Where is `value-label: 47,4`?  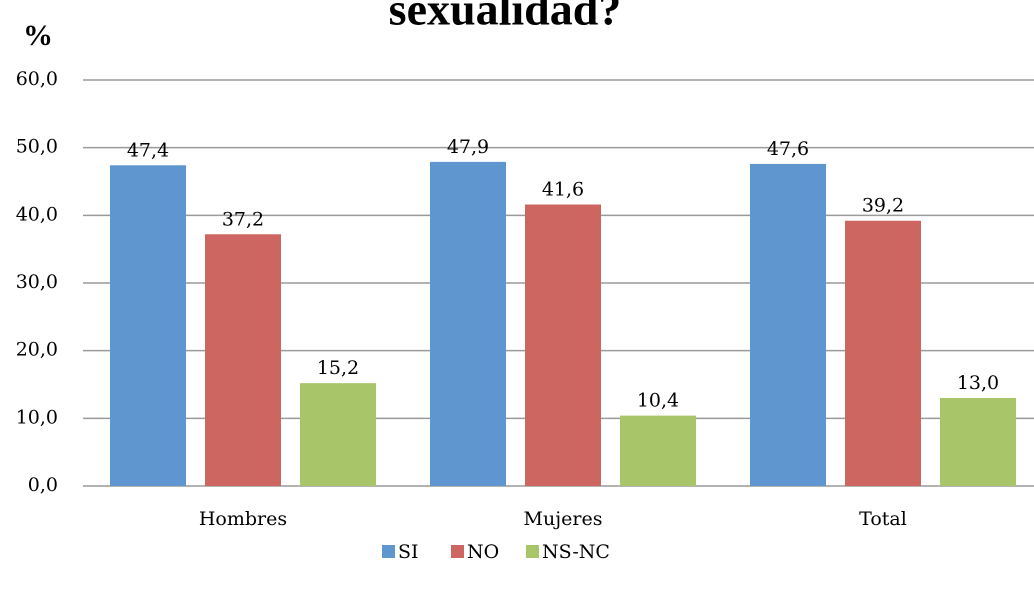
value-label: 47,4 is located at coordinates (148, 150).